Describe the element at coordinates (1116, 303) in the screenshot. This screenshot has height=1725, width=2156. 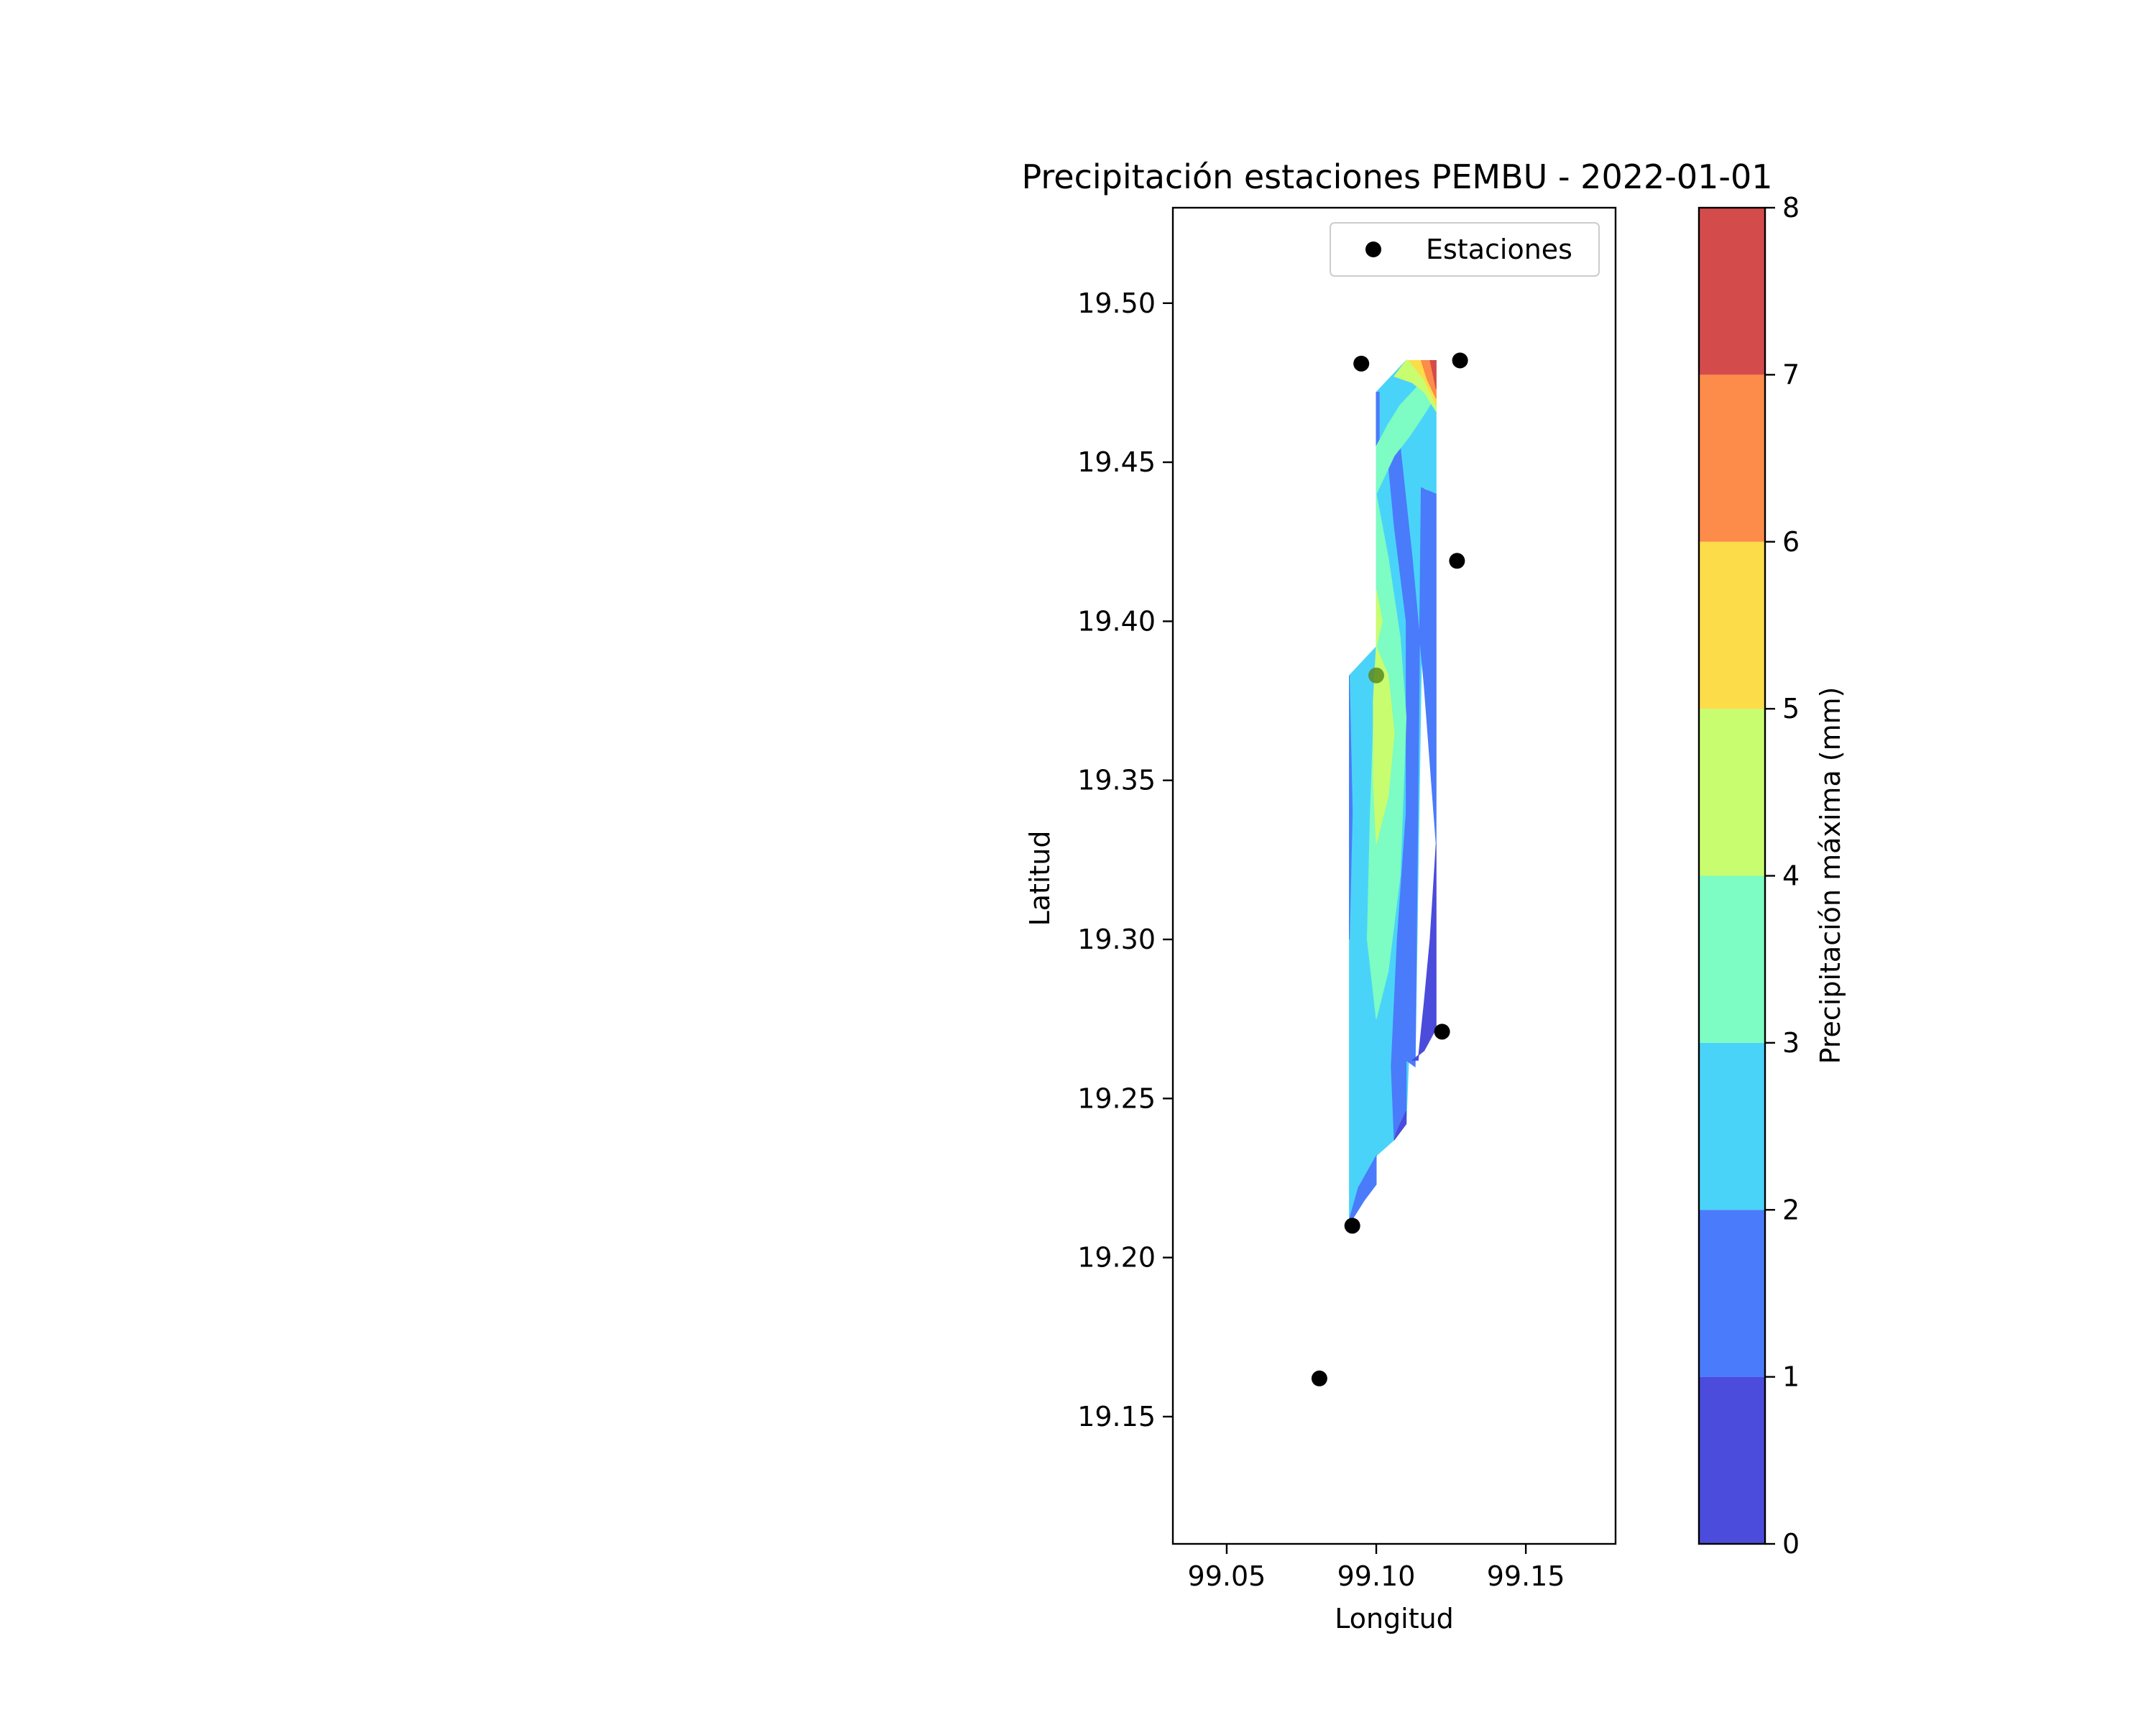
I see `y-tick-label: 19.50` at that location.